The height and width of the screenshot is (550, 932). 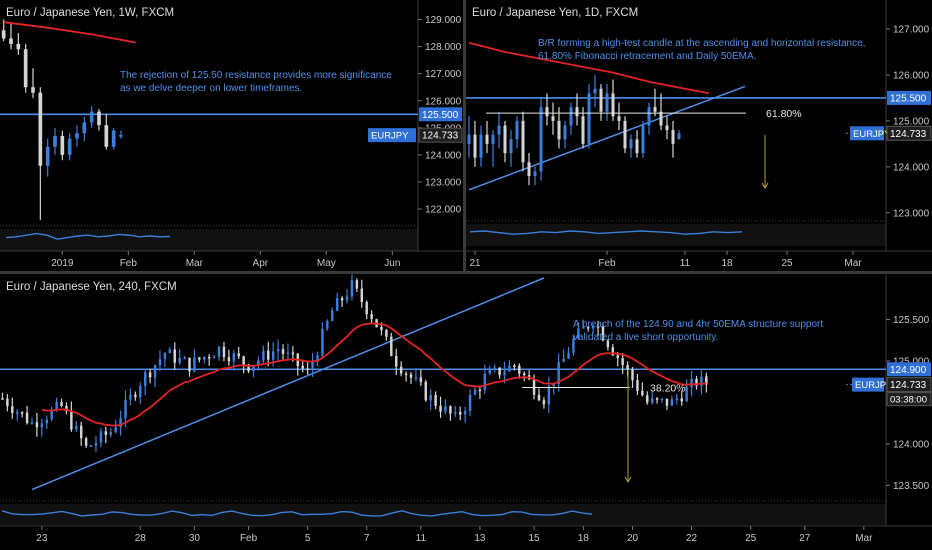 I want to click on x-tick-label: 30, so click(x=195, y=538).